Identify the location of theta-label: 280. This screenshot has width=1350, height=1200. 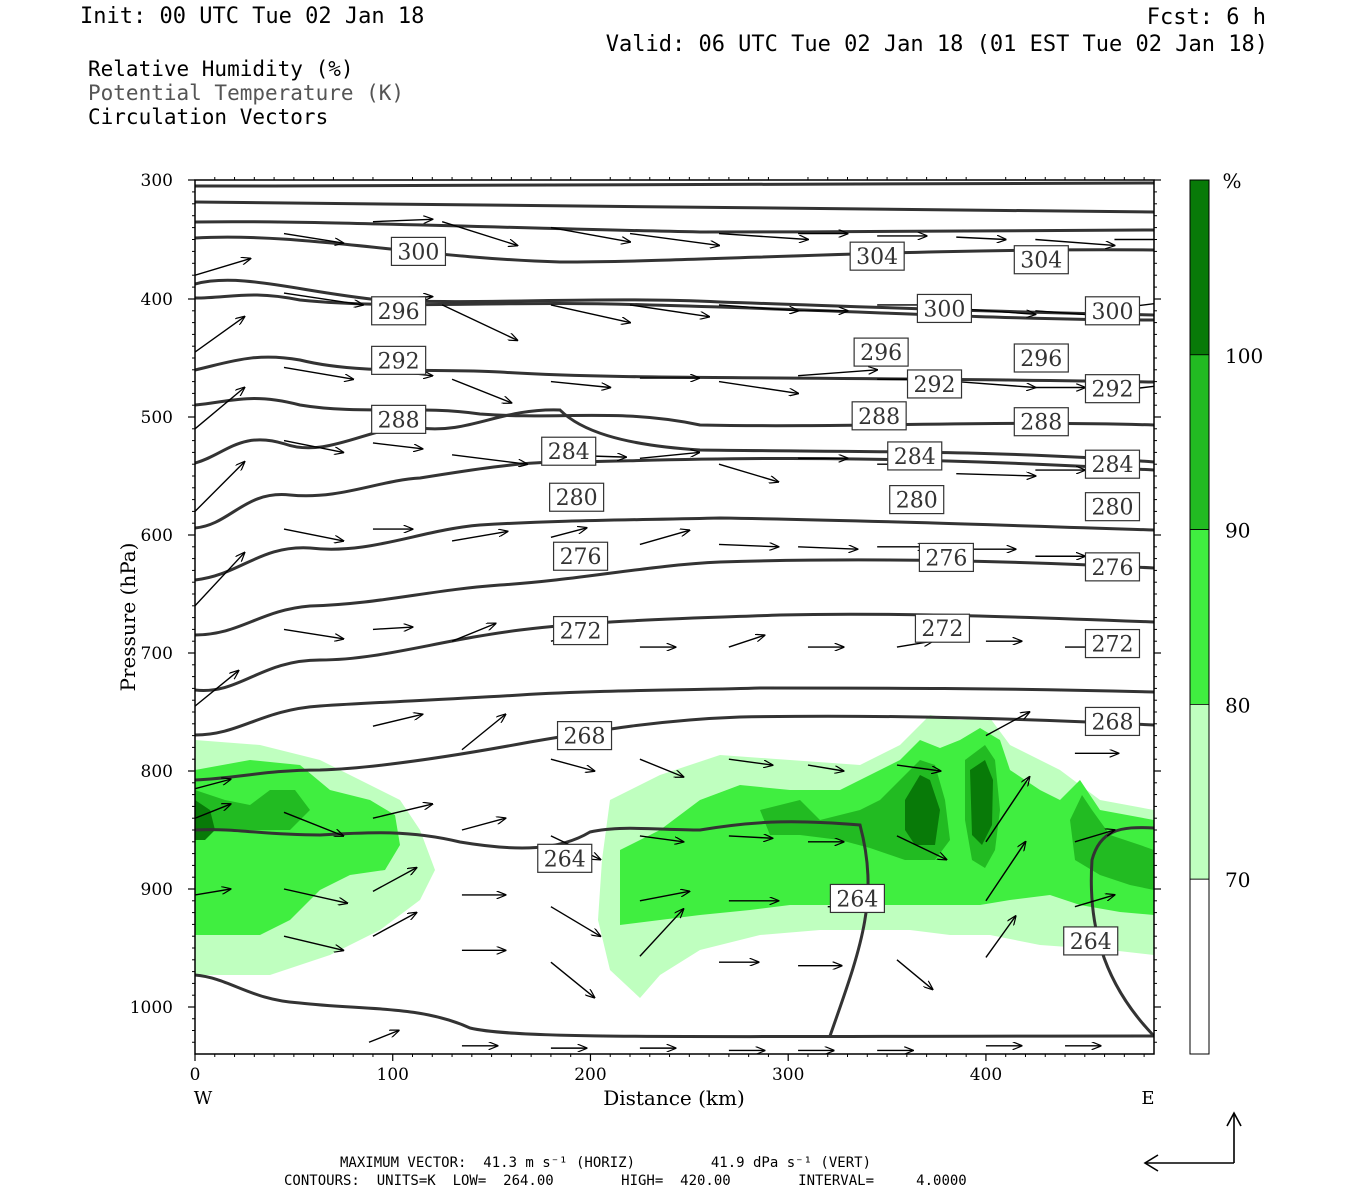
(577, 497).